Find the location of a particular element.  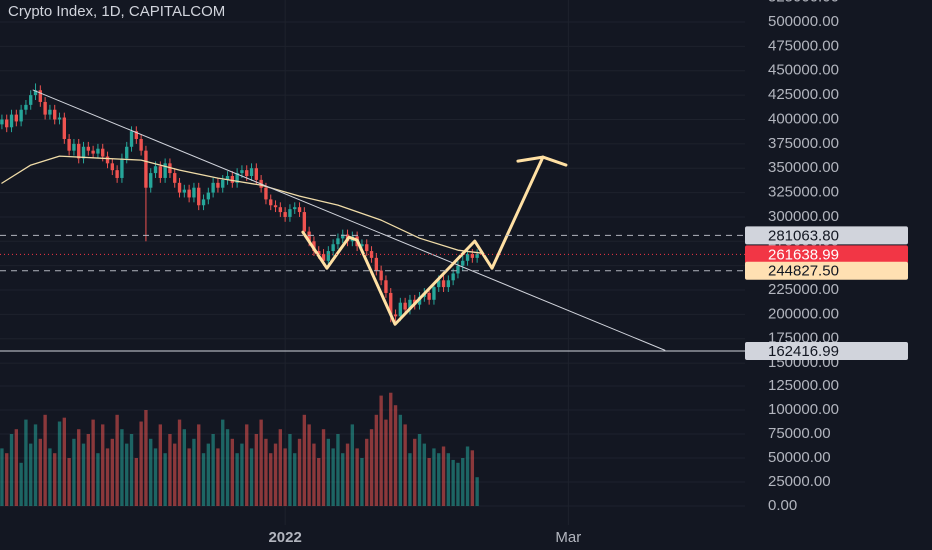

level-label: 162416.99 is located at coordinates (803, 351).